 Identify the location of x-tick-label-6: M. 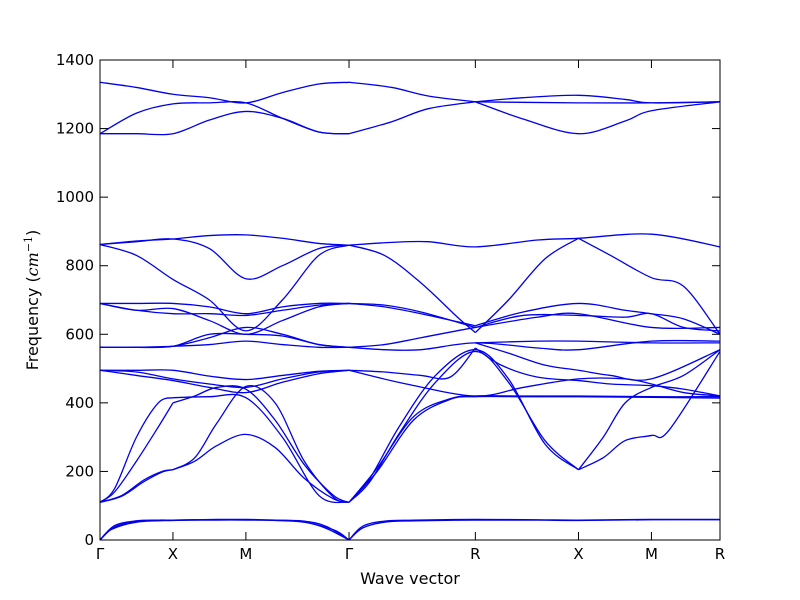
(651, 554).